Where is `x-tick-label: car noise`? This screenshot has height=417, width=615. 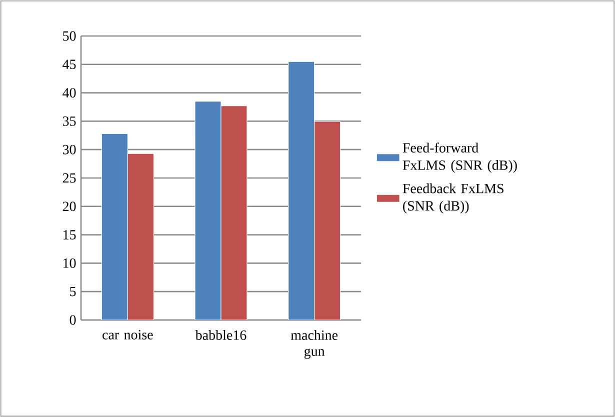
x-tick-label: car noise is located at coordinates (127, 335).